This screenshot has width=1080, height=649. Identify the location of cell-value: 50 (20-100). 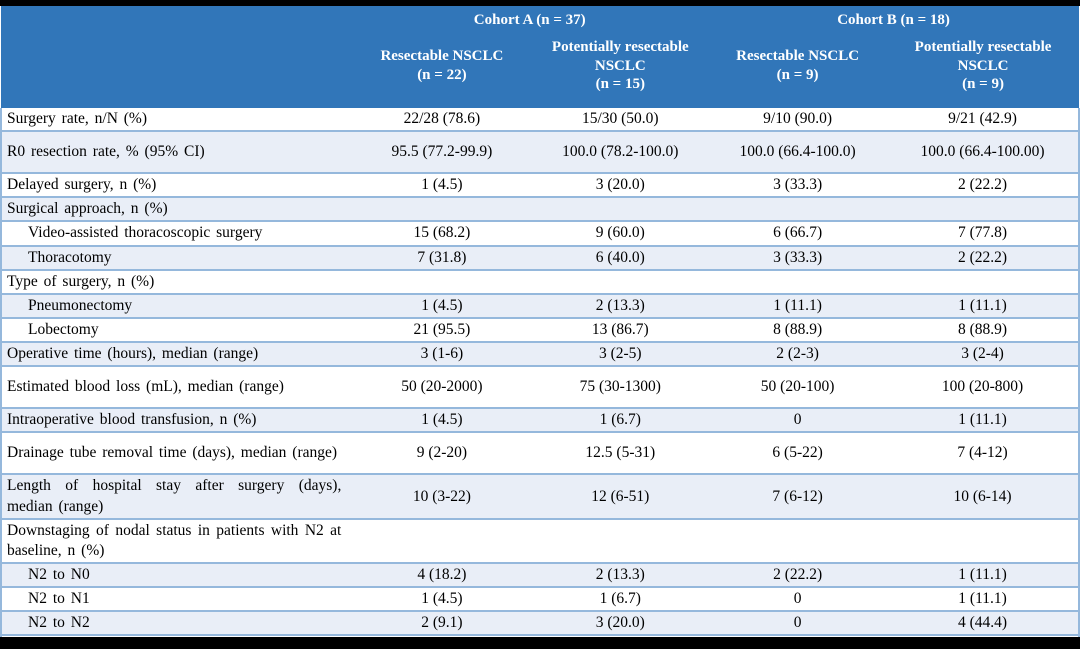
(798, 387).